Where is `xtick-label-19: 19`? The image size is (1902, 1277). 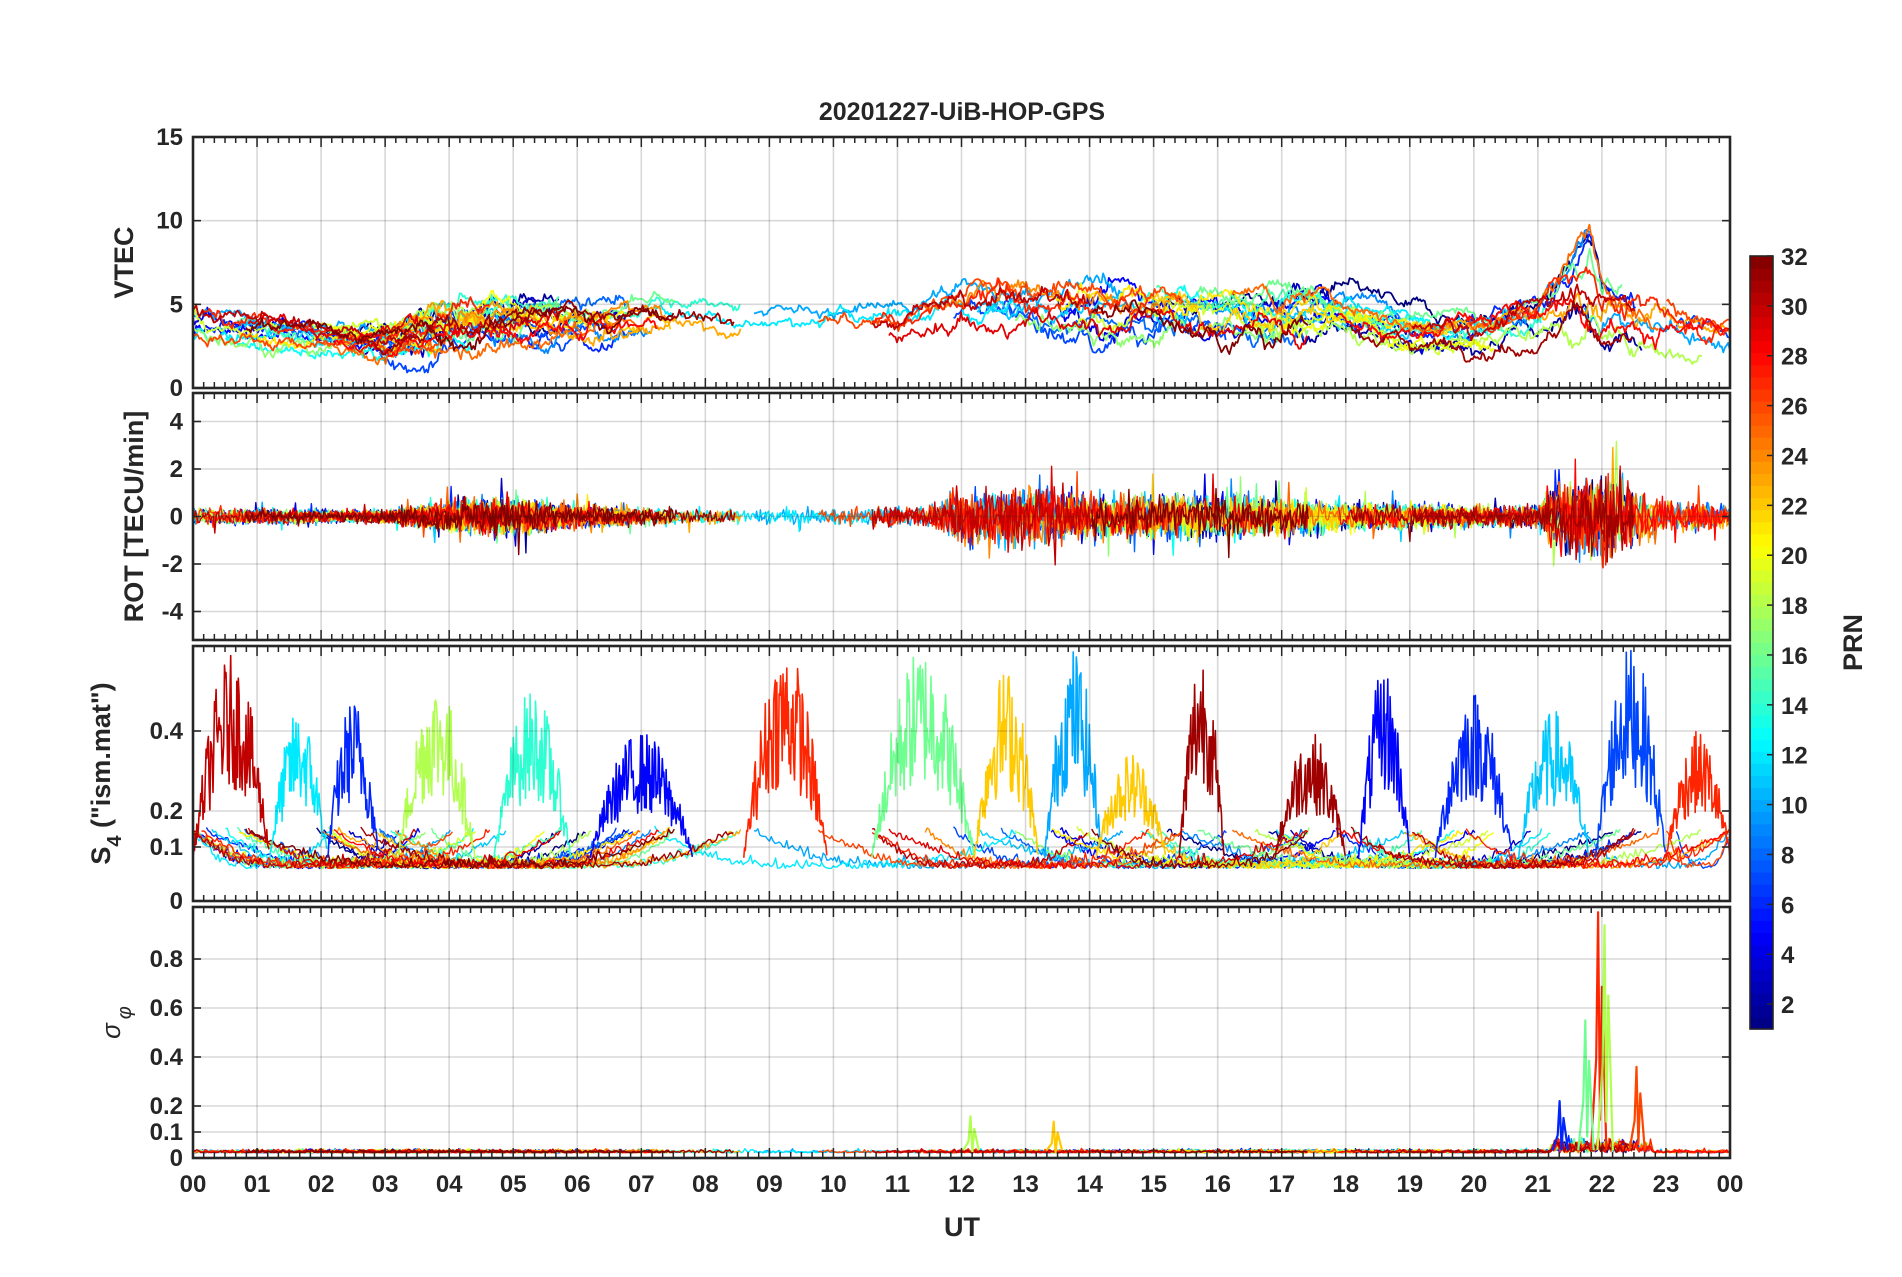
xtick-label-19: 19 is located at coordinates (1409, 1184).